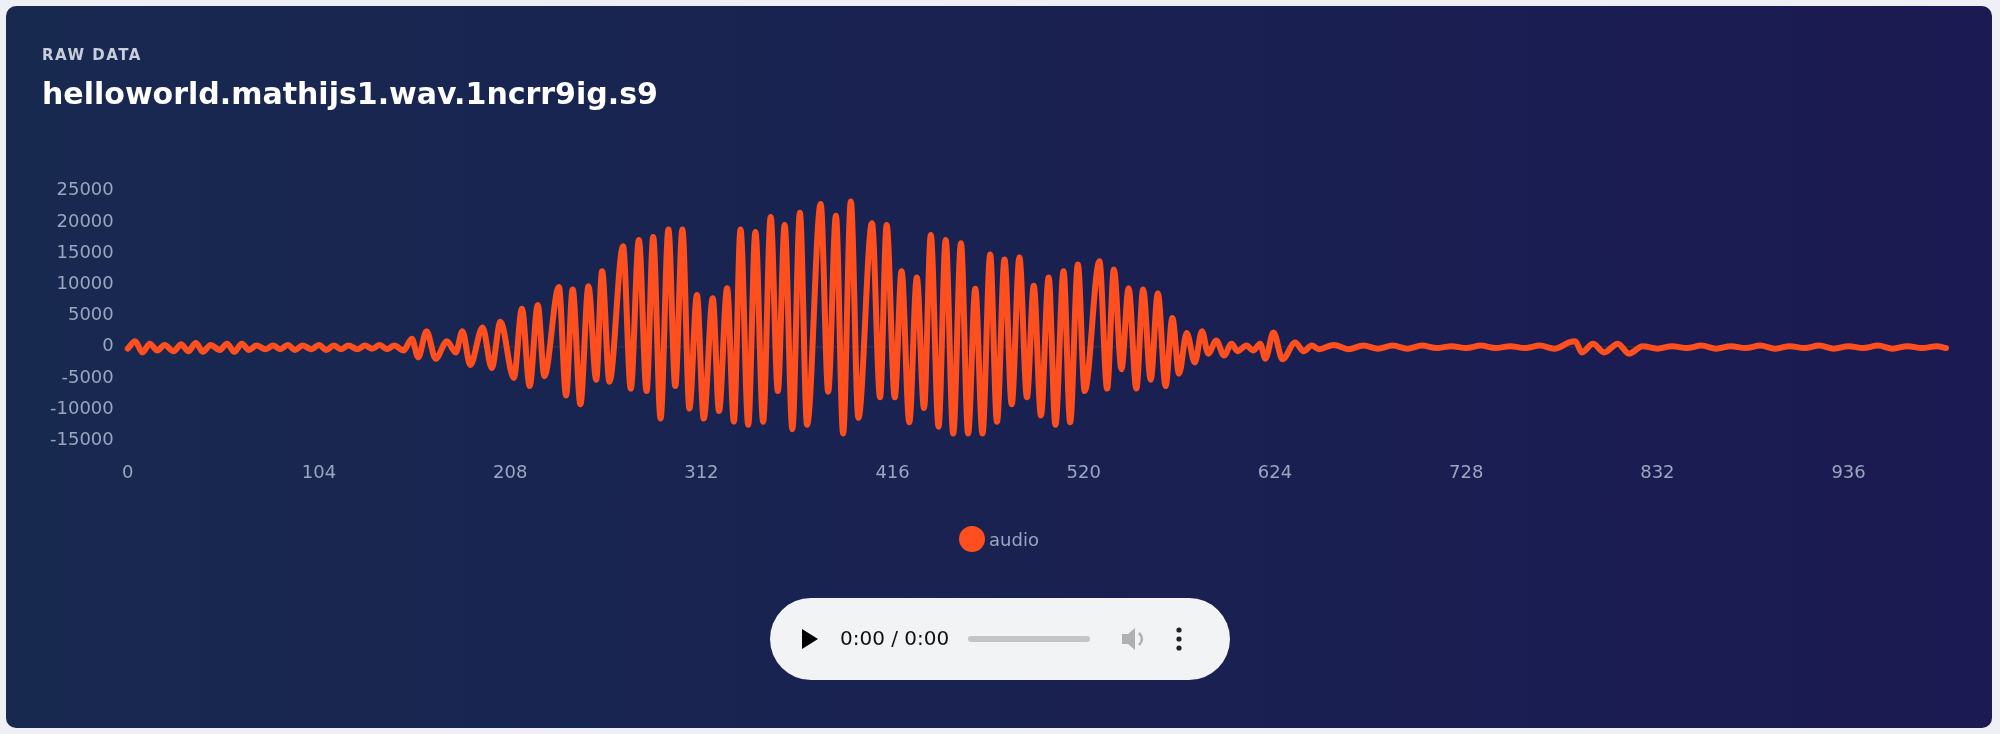 Image resolution: width=2000 pixels, height=734 pixels. Describe the element at coordinates (81, 407) in the screenshot. I see `y-tick-label: -10000` at that location.